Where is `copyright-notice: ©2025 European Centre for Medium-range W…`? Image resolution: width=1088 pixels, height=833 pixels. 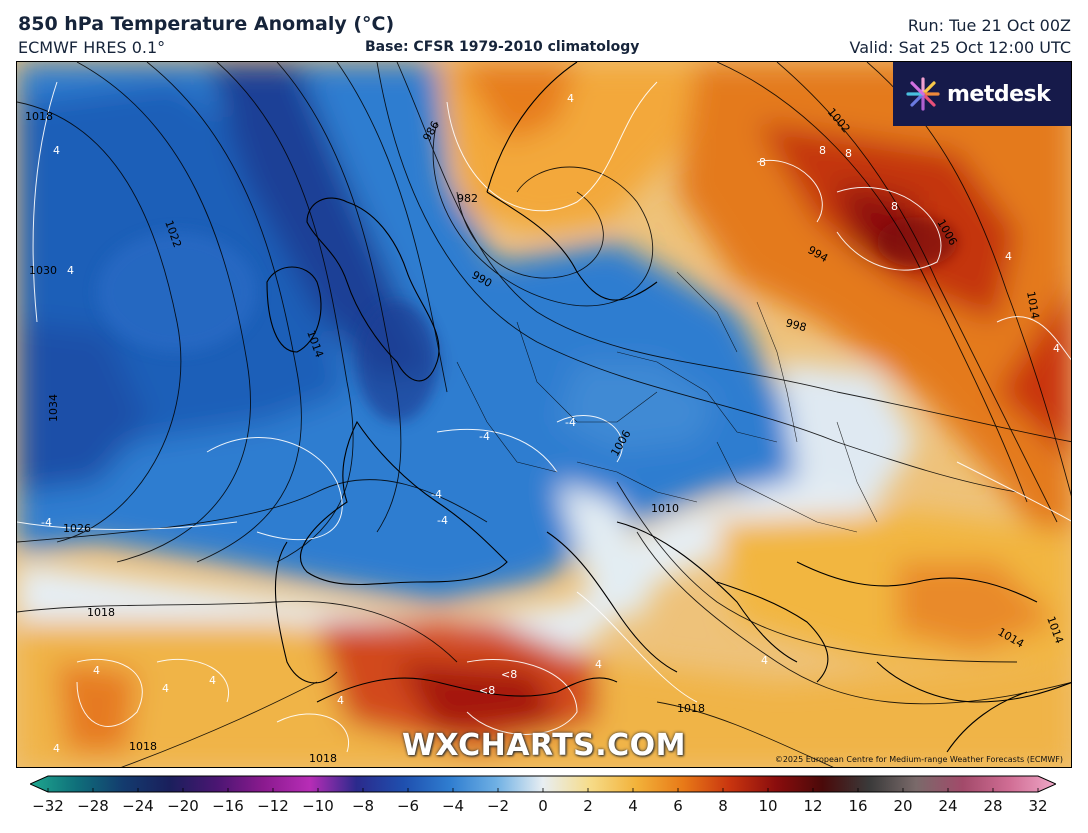 copyright-notice: ©2025 European Centre for Medium-range W… is located at coordinates (918, 759).